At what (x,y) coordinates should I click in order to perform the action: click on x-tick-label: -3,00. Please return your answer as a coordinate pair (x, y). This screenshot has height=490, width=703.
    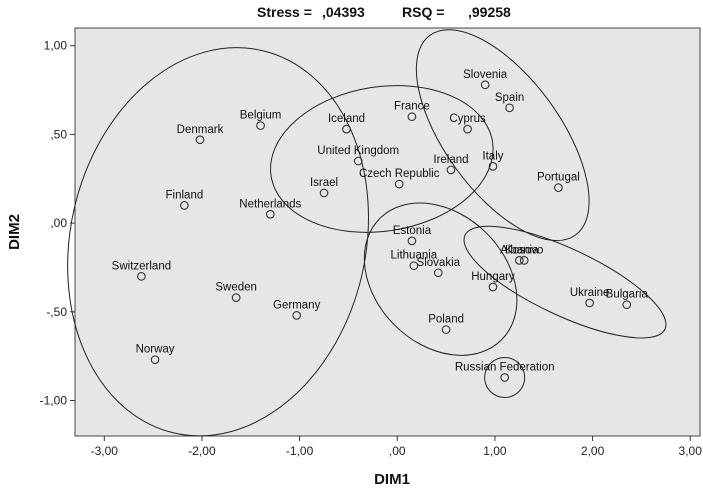
    Looking at the image, I should click on (105, 451).